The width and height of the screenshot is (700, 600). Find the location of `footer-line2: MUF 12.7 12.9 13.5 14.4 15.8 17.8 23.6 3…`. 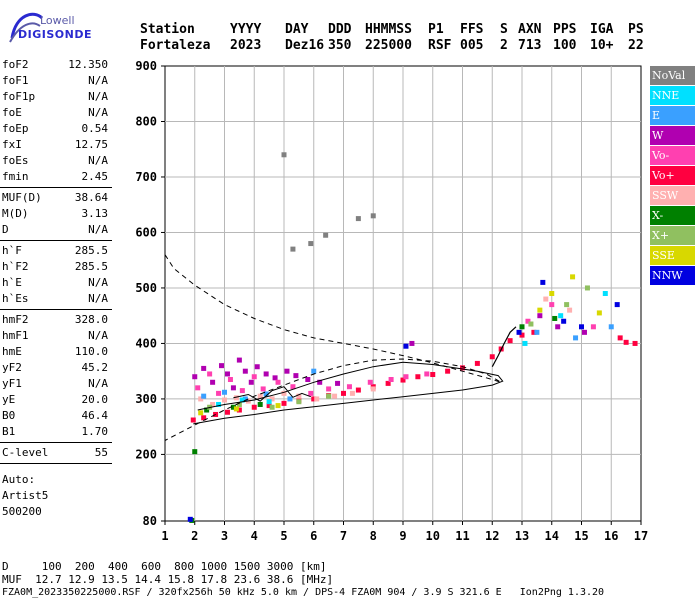

footer-line2: MUF 12.7 12.9 13.5 14.4 15.8 17.8 23.6 3… is located at coordinates (168, 579).